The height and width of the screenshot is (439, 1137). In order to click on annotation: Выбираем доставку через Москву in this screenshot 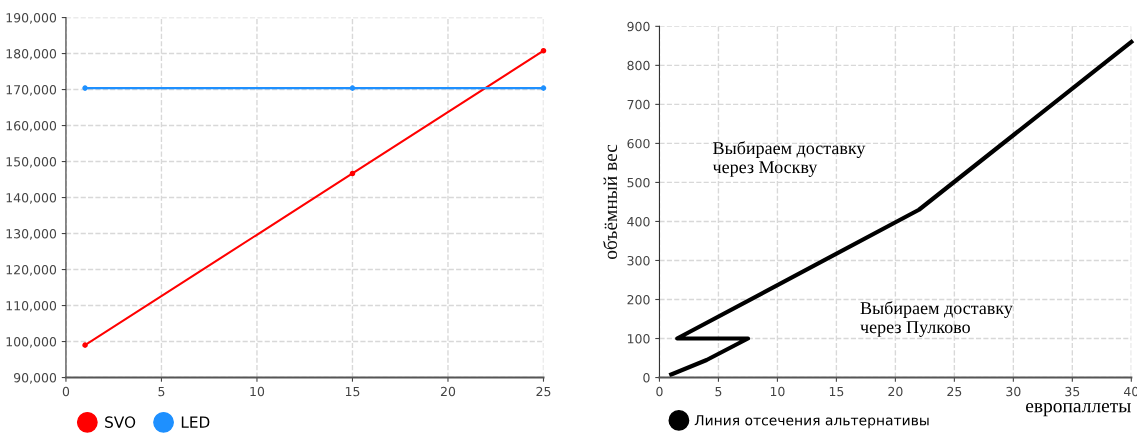, I will do `click(789, 159)`.